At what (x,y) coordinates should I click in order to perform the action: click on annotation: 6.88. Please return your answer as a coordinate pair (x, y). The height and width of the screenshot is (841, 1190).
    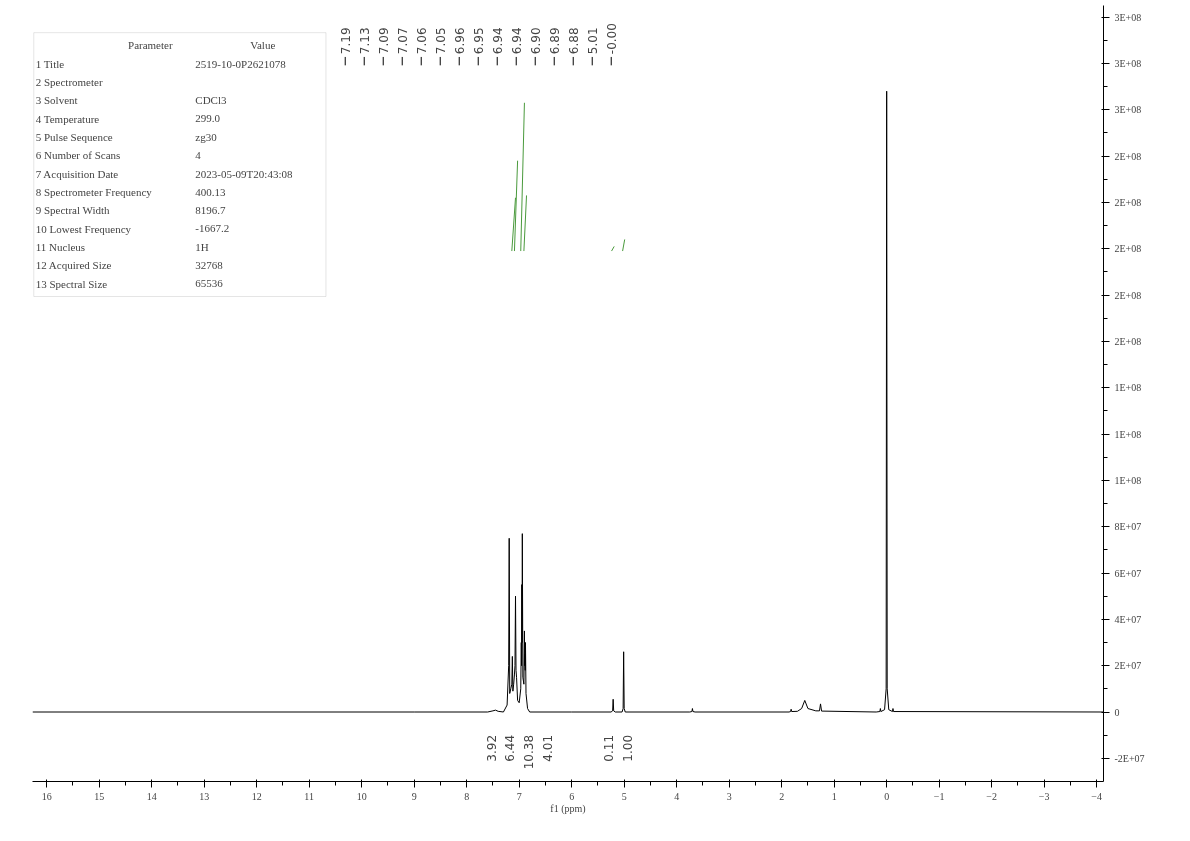
    Looking at the image, I should click on (573, 41).